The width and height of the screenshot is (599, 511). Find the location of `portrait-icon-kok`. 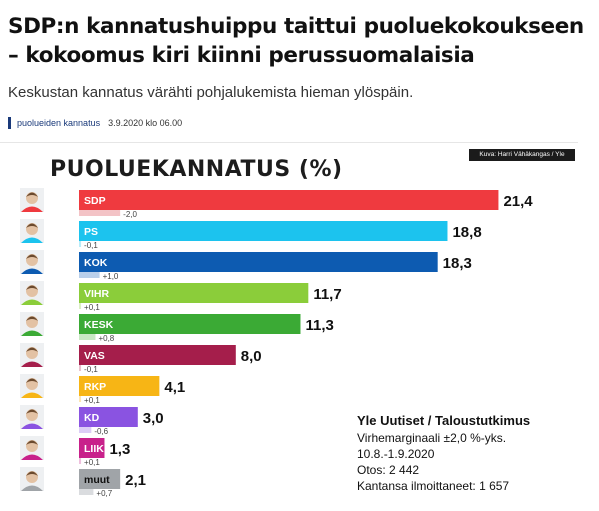

portrait-icon-kok is located at coordinates (32, 262).